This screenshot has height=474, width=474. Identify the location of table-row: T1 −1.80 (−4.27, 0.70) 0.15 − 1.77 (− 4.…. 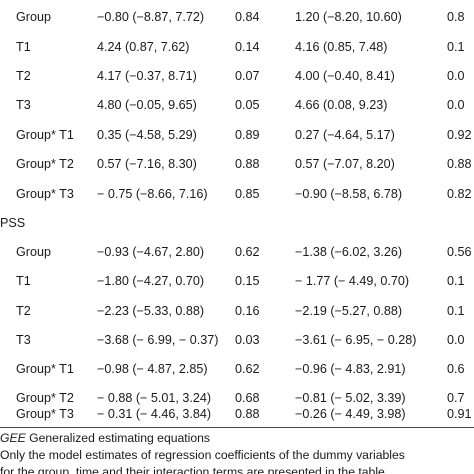
(237, 281).